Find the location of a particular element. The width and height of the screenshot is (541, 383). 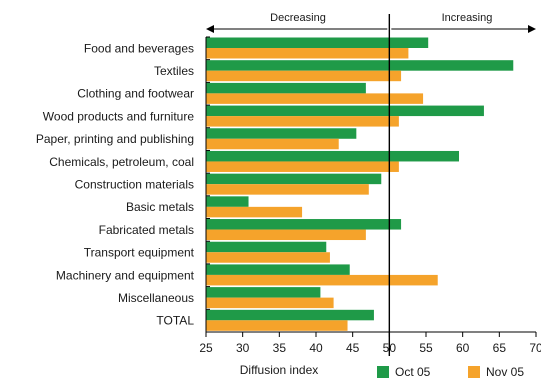

bar-oct-05-basic-metals is located at coordinates (227, 201).